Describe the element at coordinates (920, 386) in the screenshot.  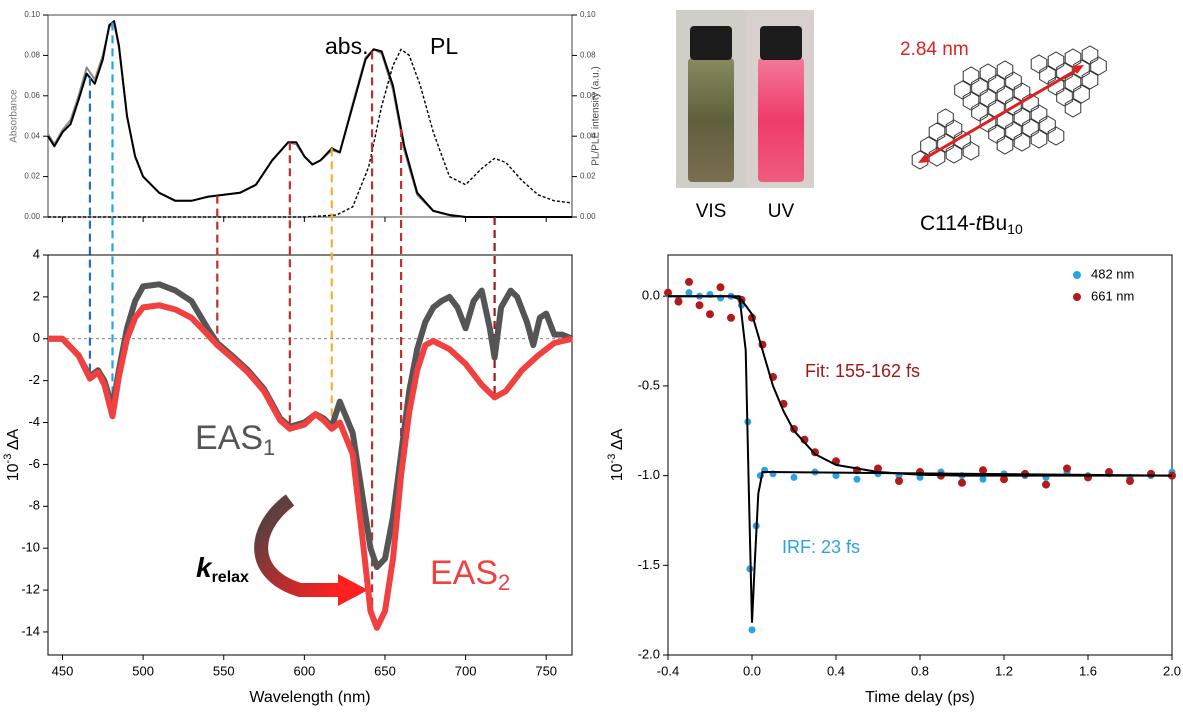
I see `fit-line` at that location.